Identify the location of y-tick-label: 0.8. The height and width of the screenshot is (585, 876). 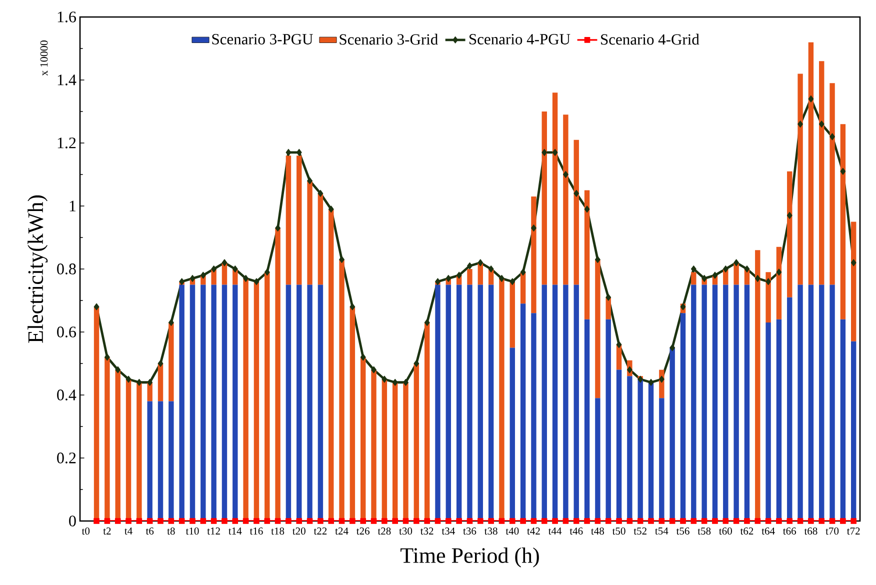
(66, 269).